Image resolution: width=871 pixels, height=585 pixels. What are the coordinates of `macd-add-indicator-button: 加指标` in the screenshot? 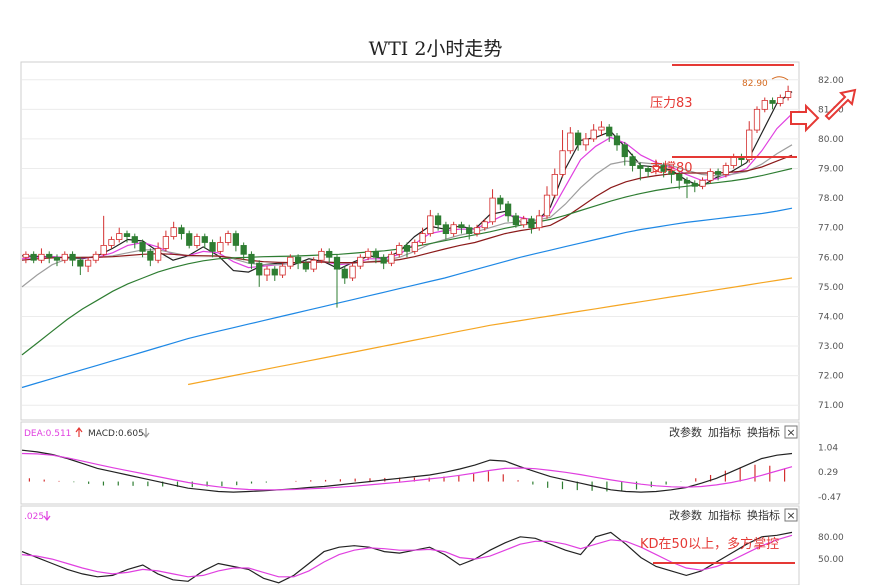 It's located at (724, 432).